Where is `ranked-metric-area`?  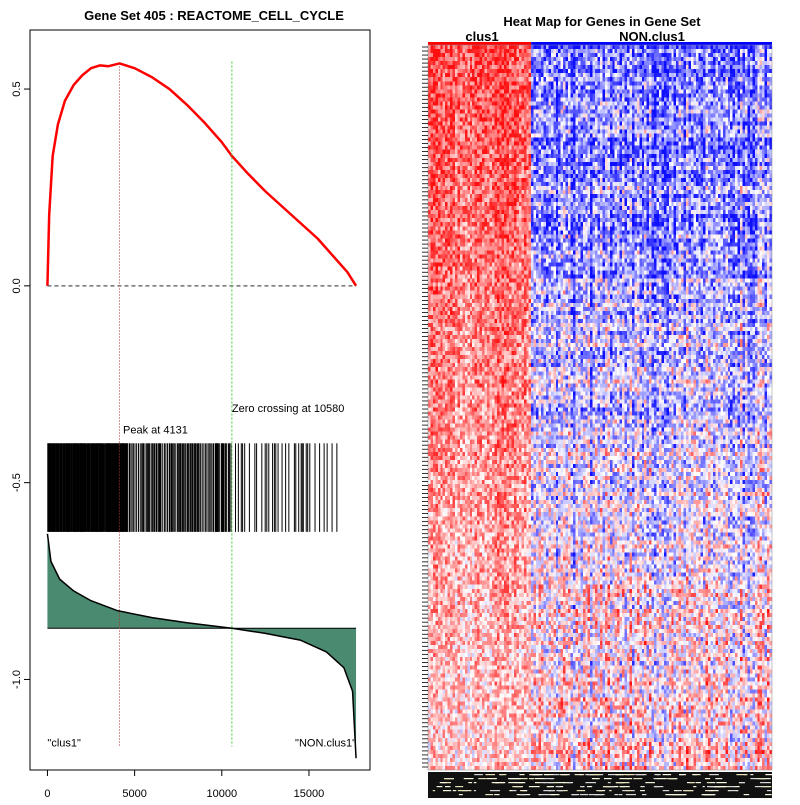
ranked-metric-area is located at coordinates (201, 646).